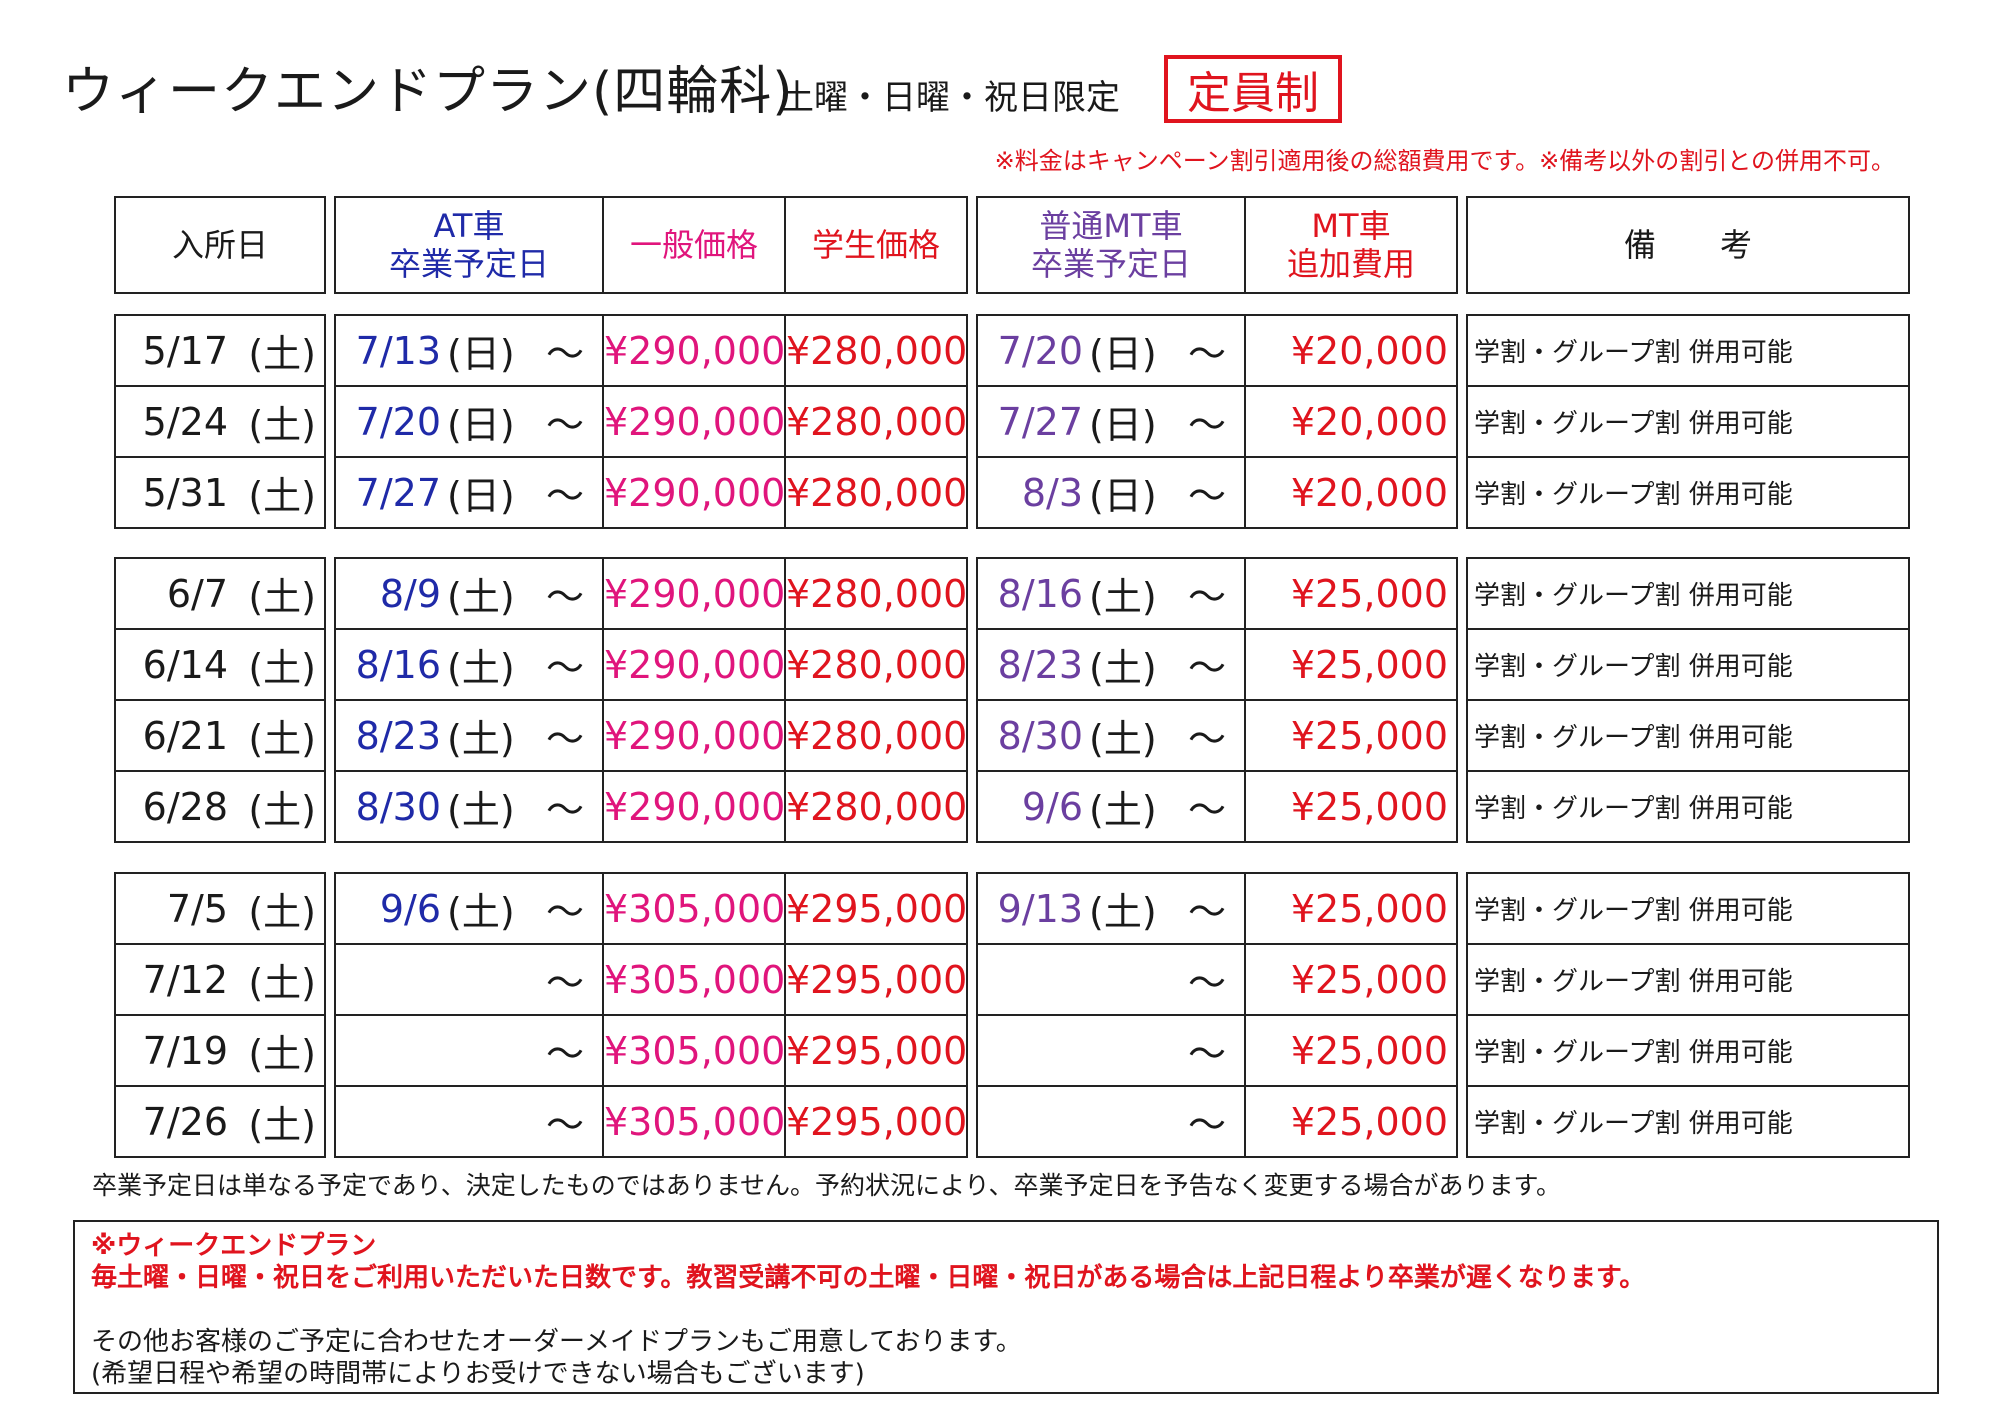 The height and width of the screenshot is (1414, 2000). Describe the element at coordinates (1040, 350) in the screenshot. I see `mt-date: 7/20` at that location.